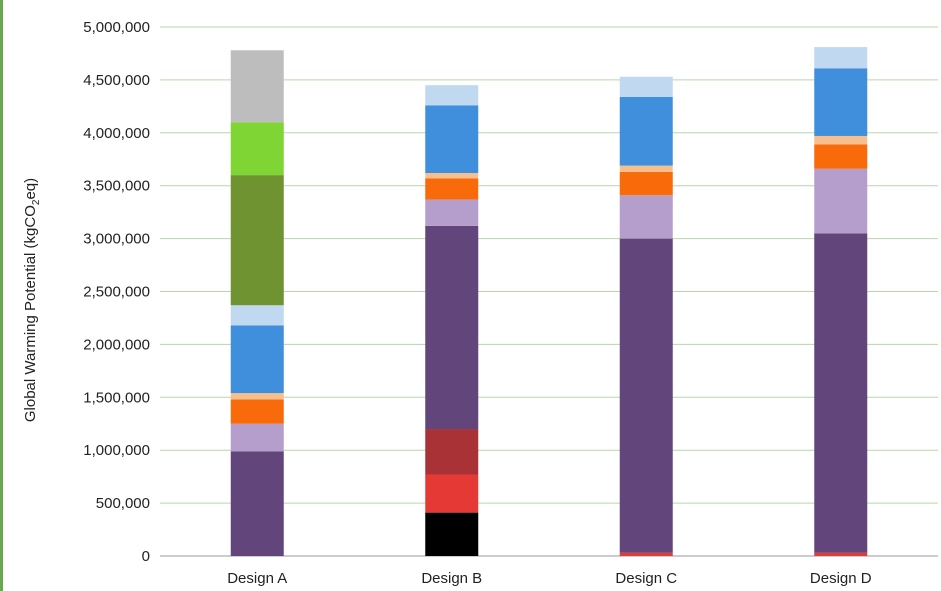 The width and height of the screenshot is (941, 591). I want to click on y-tick-label: 4,500,000, so click(116, 80).